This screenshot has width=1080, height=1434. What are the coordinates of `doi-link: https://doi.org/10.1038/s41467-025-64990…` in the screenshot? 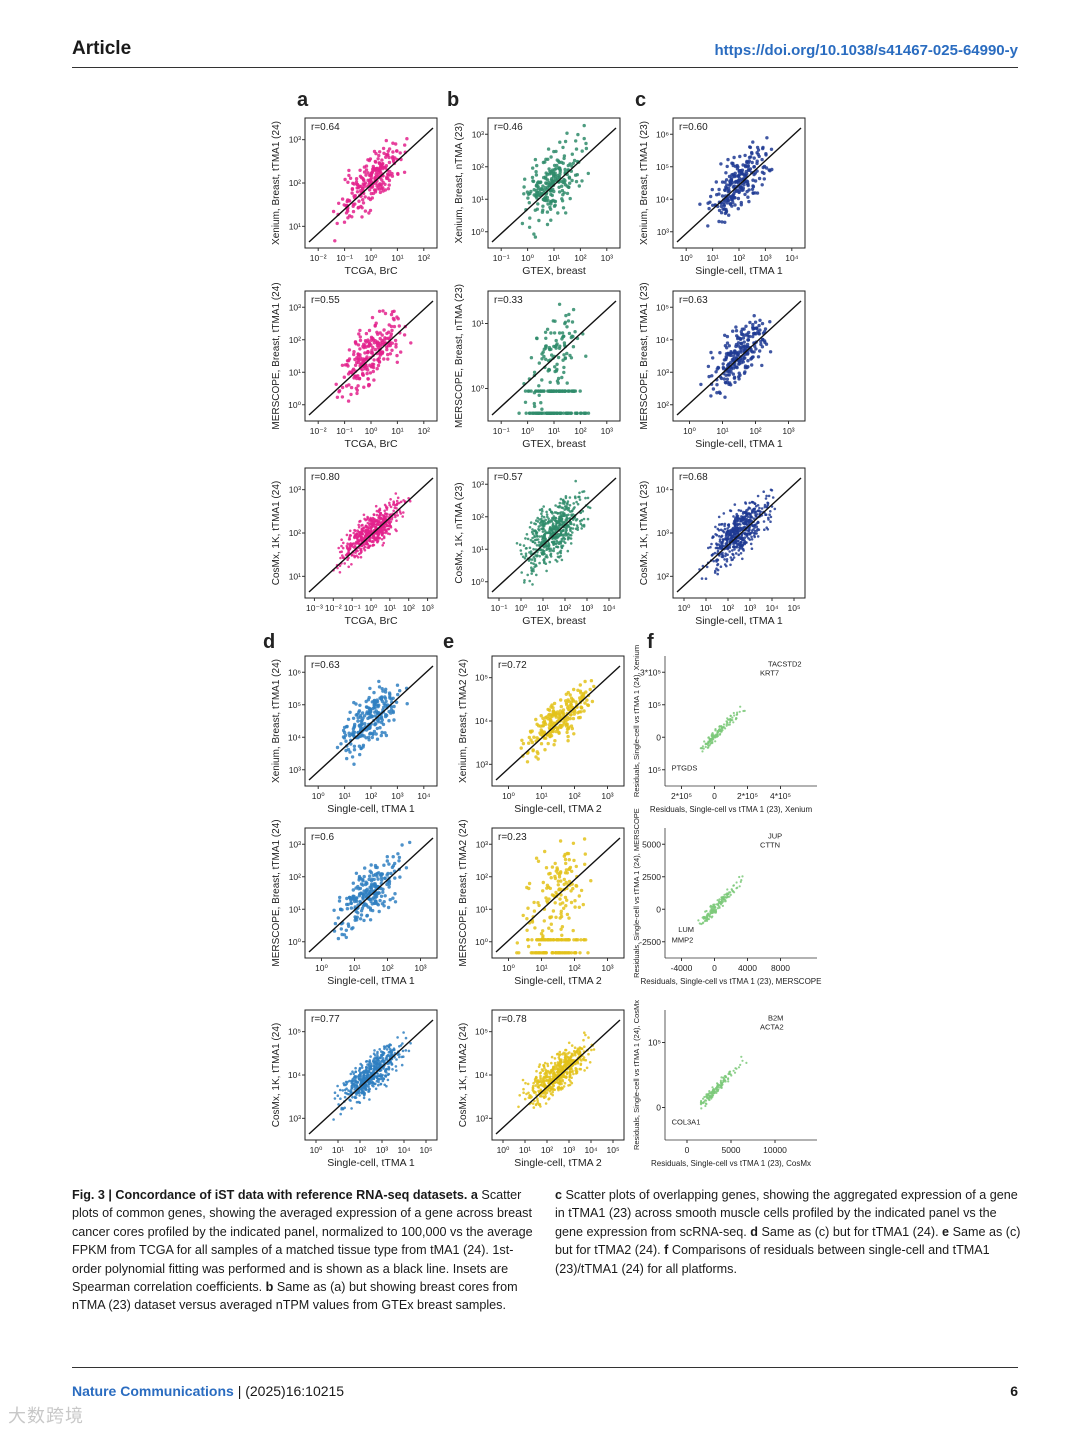 It's located at (866, 50).